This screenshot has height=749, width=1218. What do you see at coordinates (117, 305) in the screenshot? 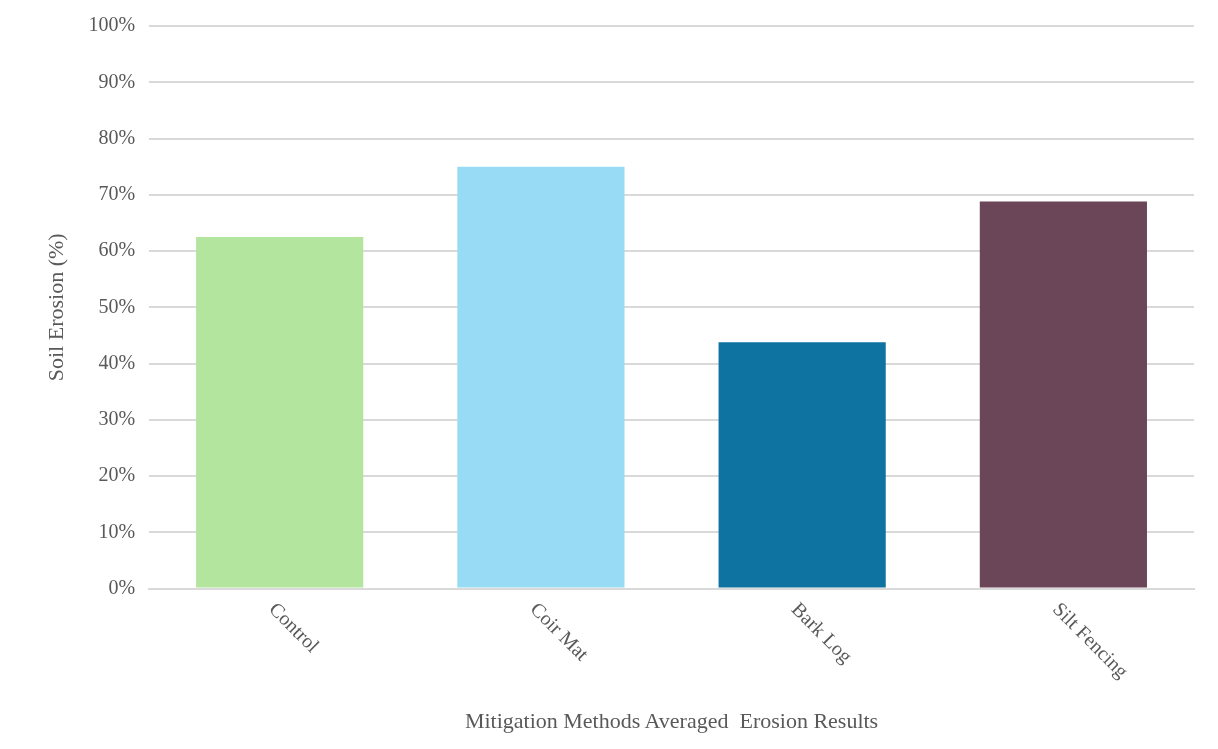
I see `y-tick-label: 50%` at bounding box center [117, 305].